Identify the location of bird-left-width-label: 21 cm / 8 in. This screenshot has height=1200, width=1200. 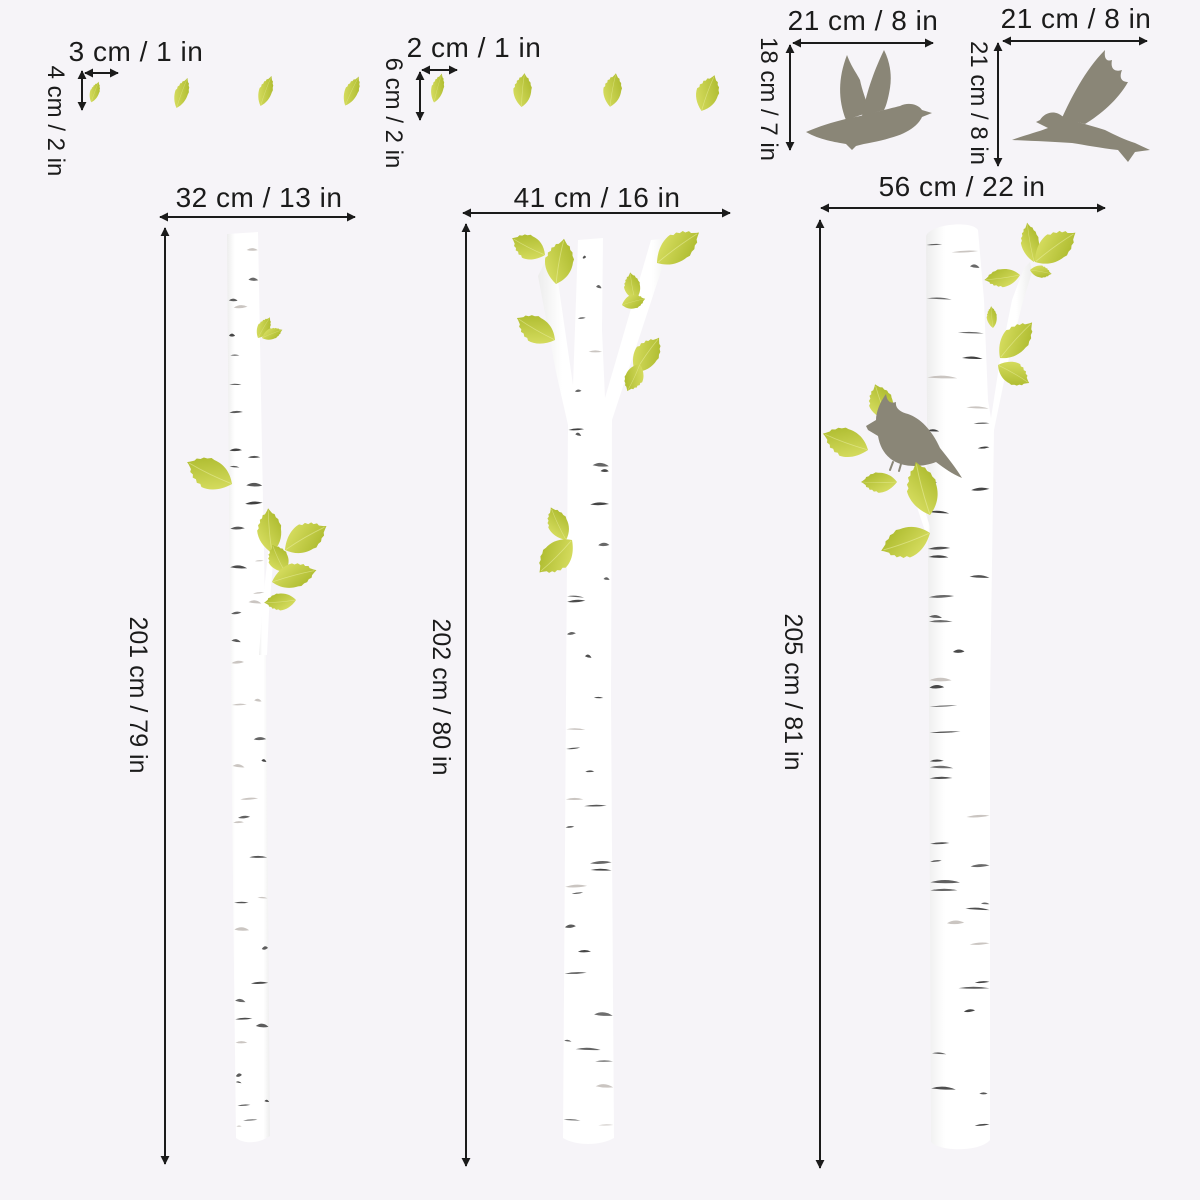
(1076, 18).